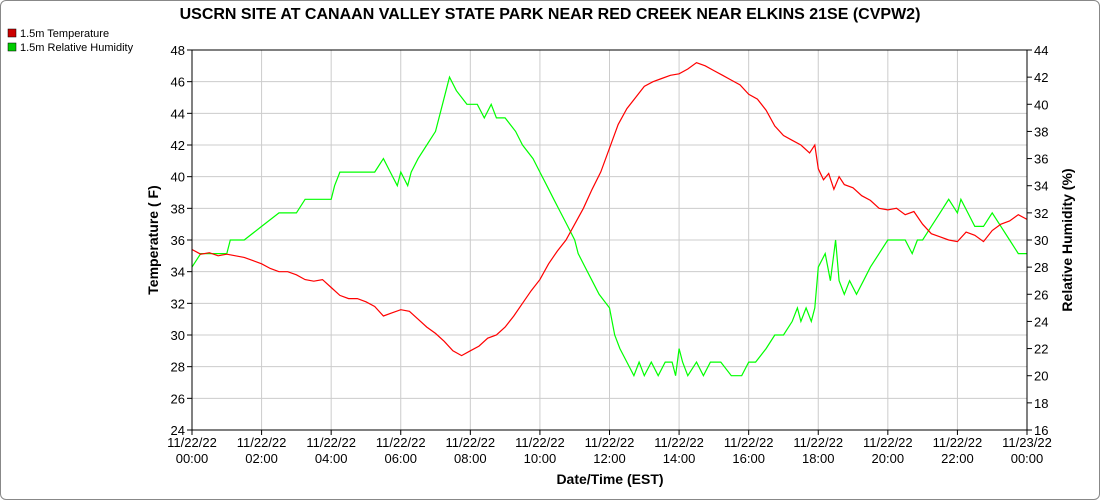  Describe the element at coordinates (77, 48) in the screenshot. I see `legend-label-humidity: 1.5m Relative Humidity` at that location.